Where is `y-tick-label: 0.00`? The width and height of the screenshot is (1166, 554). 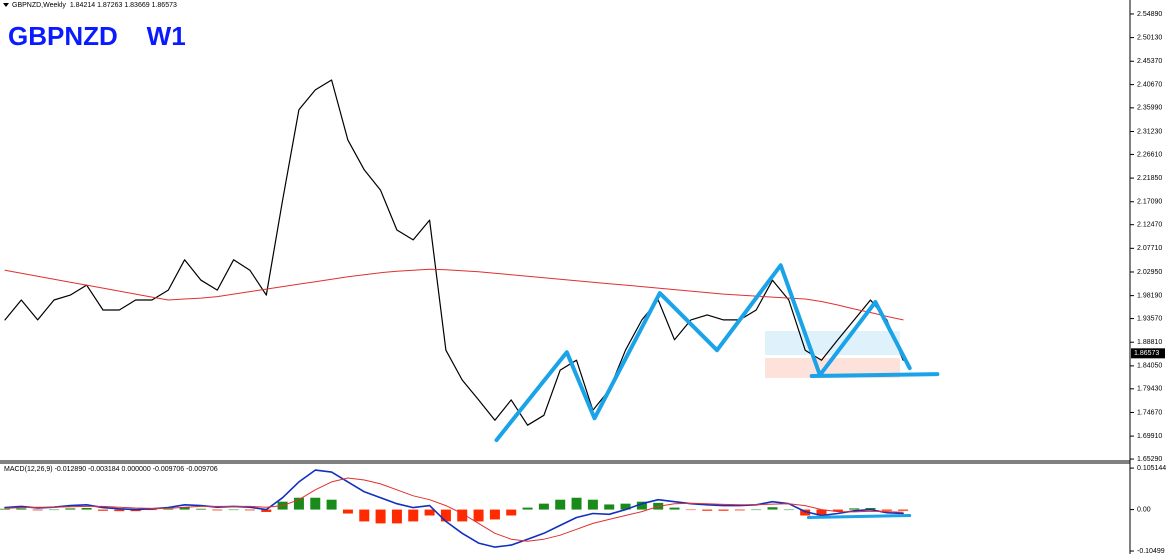 y-tick-label: 0.00 is located at coordinates (1144, 509).